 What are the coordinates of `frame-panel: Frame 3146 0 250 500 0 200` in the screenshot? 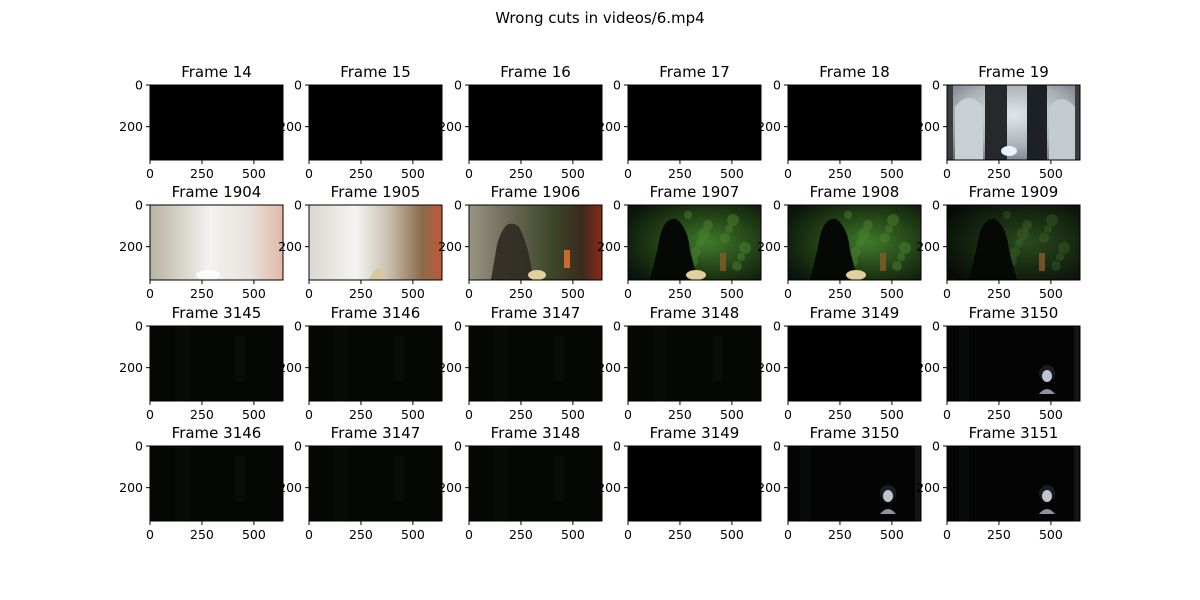 It's located at (360, 363).